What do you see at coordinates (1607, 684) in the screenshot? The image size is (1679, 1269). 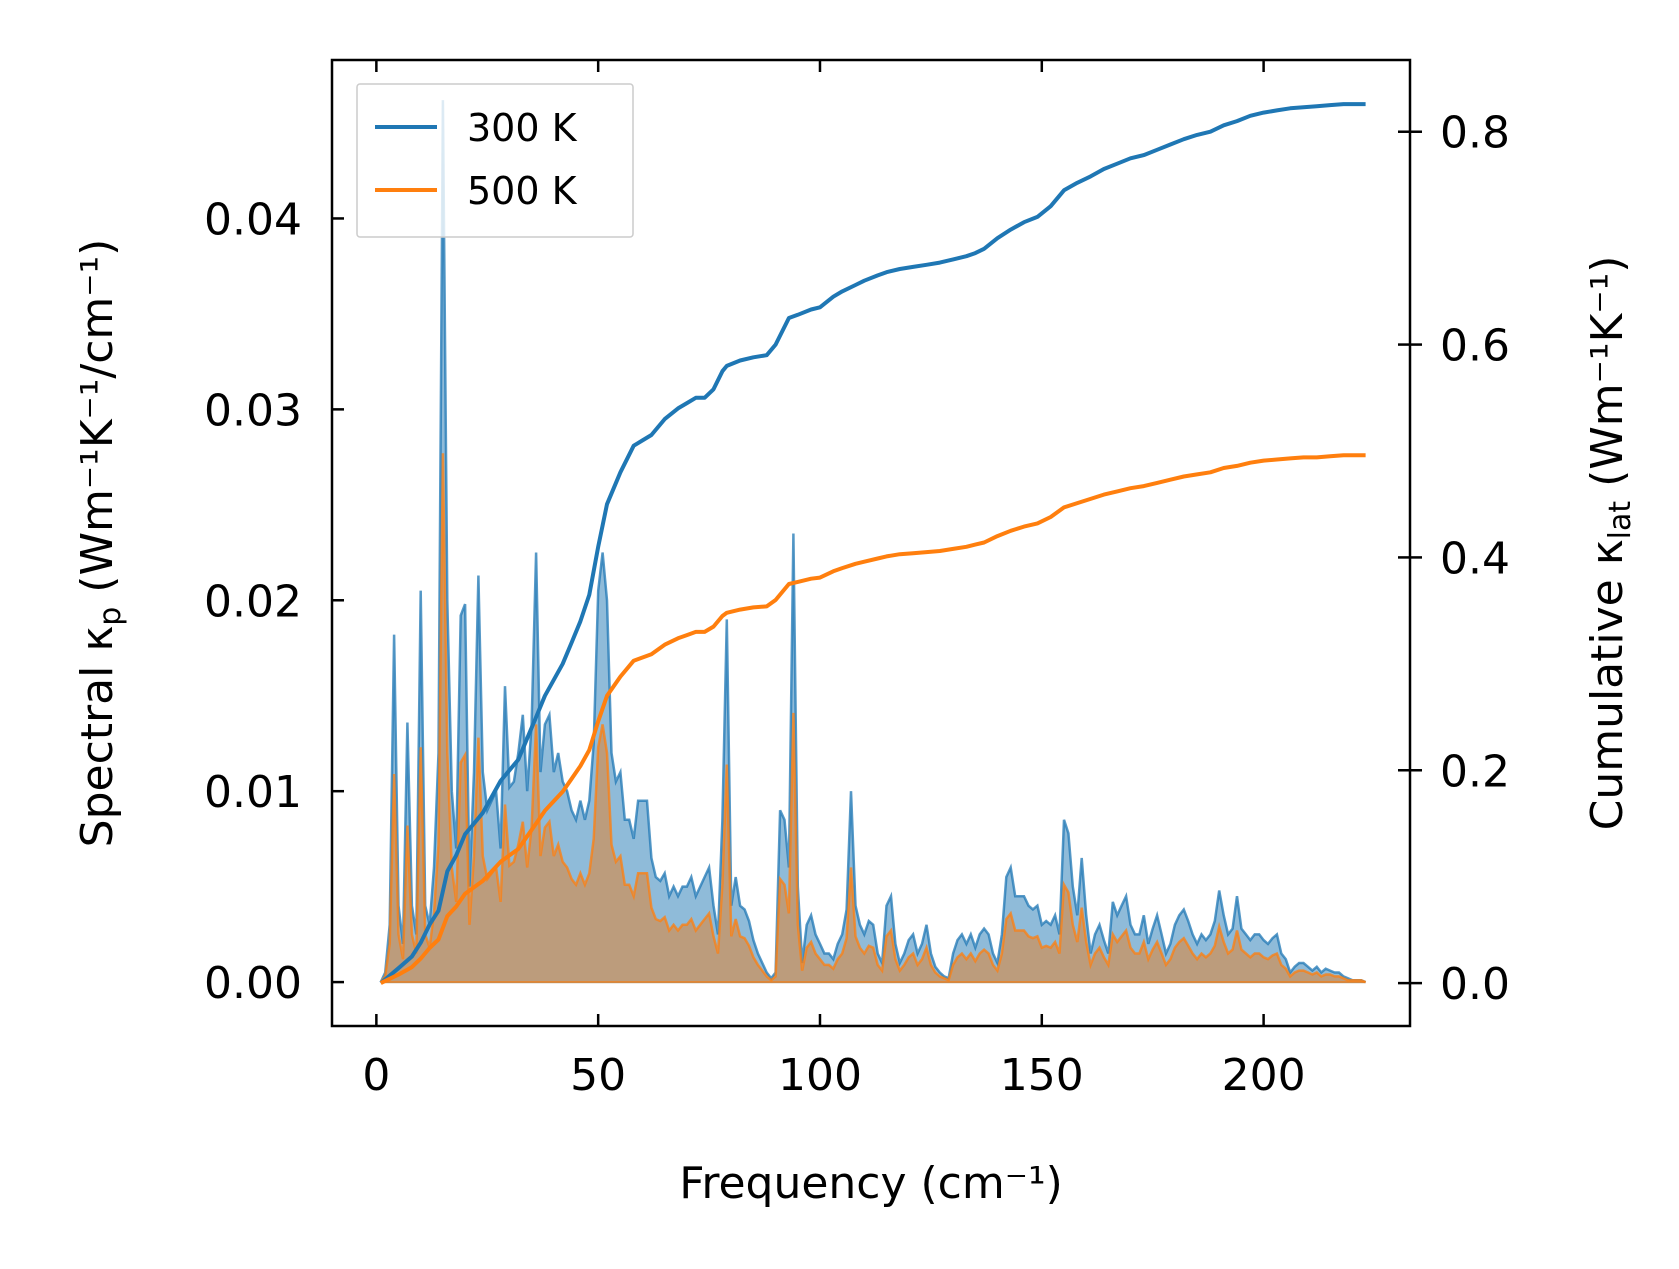 I see `y-right-label-prefix: Cumulative κ` at bounding box center [1607, 684].